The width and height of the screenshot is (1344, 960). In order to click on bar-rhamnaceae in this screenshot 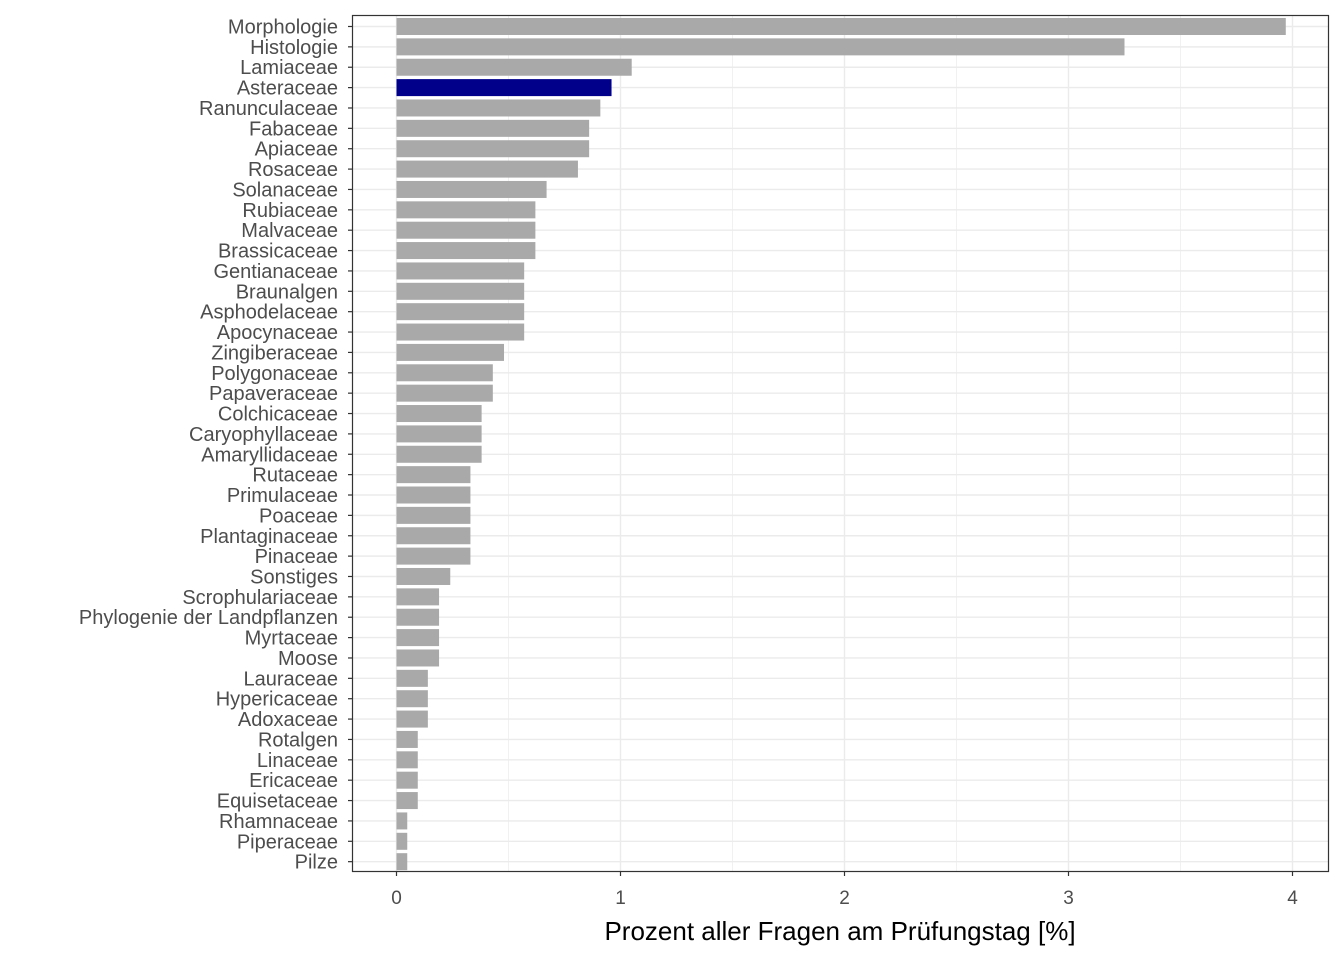, I will do `click(402, 821)`.